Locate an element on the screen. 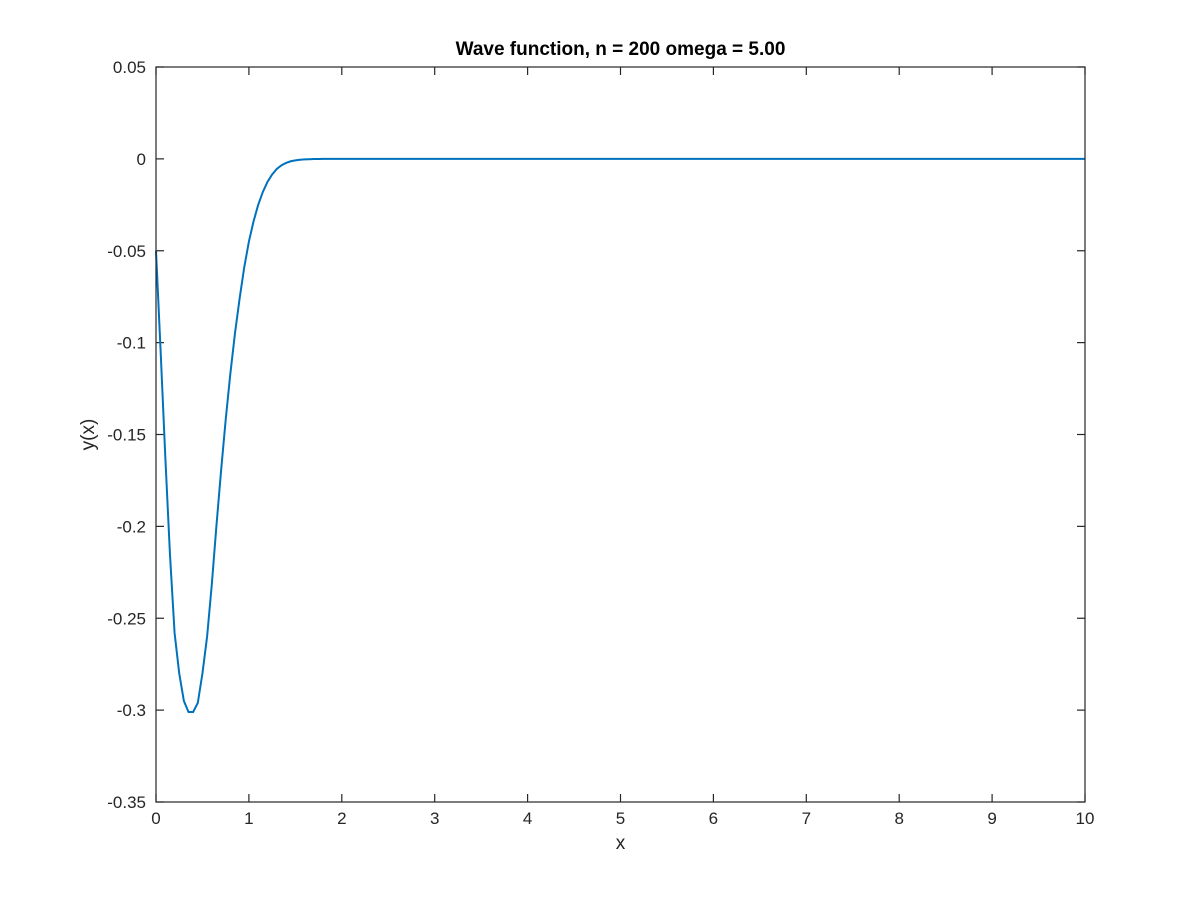  y-tick-label: -0.1 is located at coordinates (131, 343).